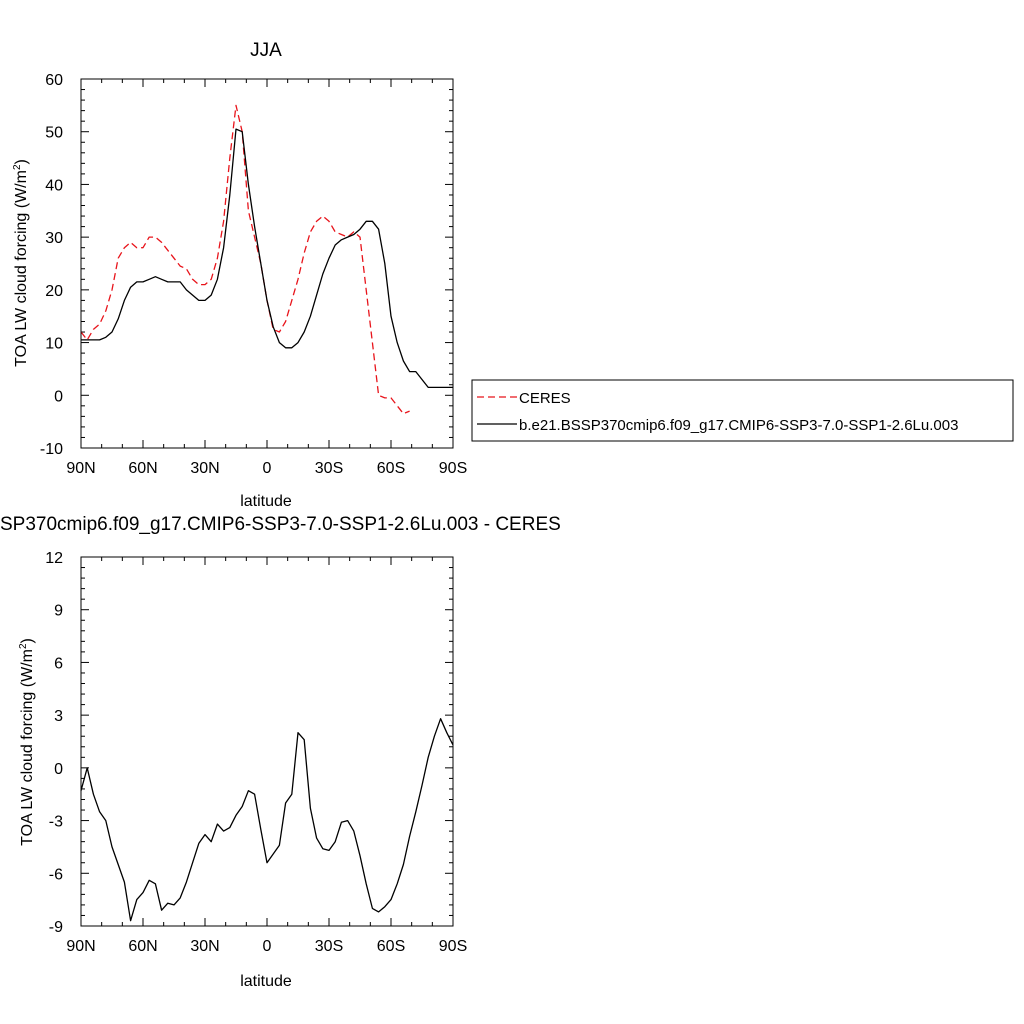 This screenshot has height=1024, width=1024. I want to click on y-tick-label: -3, so click(56, 822).